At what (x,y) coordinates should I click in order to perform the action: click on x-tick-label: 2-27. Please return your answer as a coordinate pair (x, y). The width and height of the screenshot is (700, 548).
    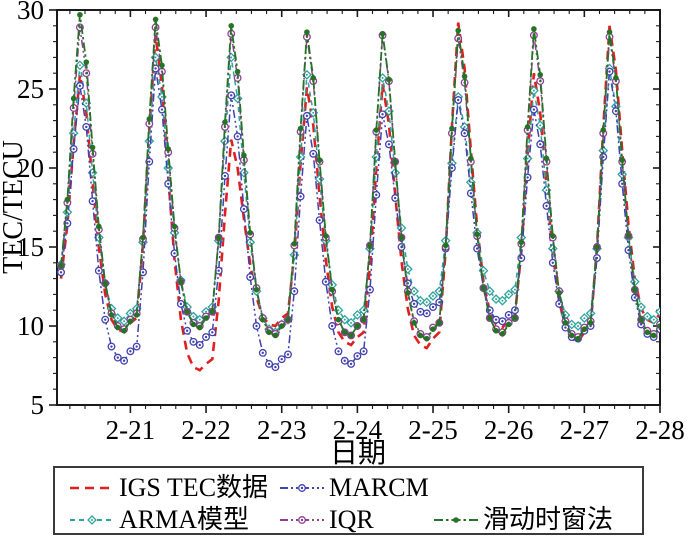
    Looking at the image, I should click on (585, 430).